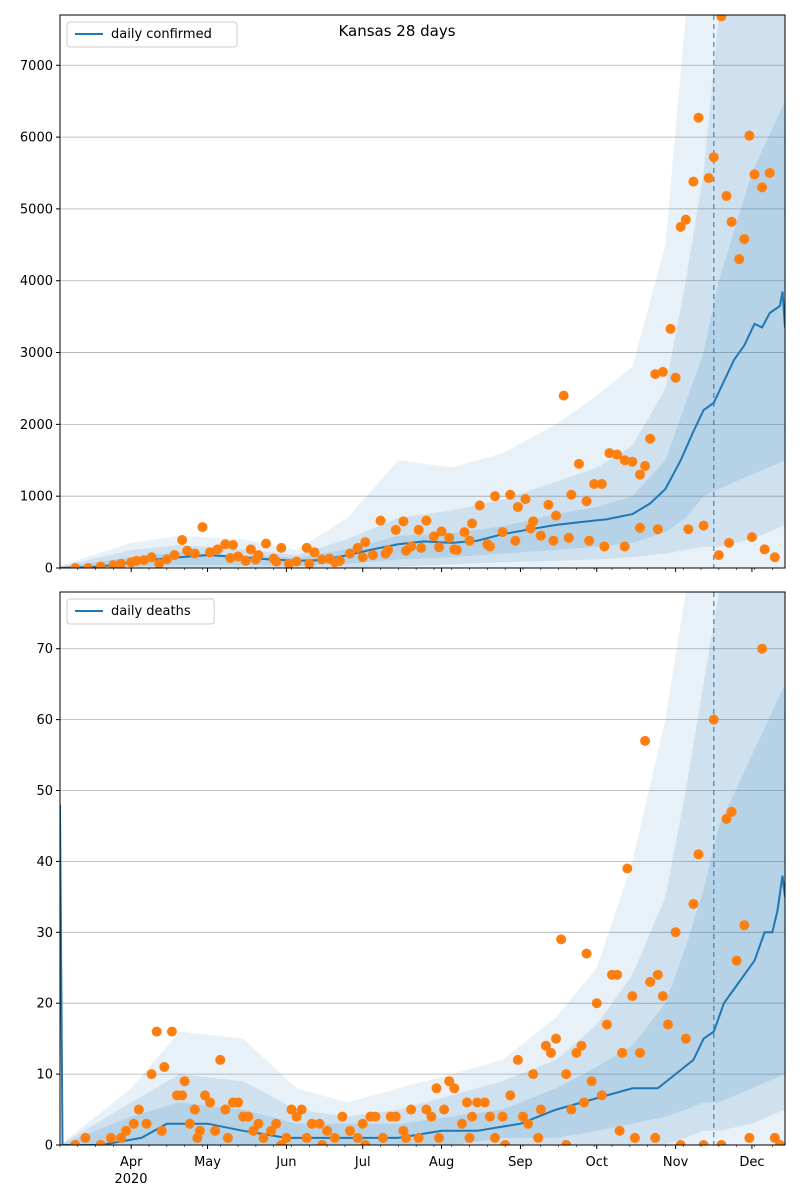 This screenshot has width=800, height=1200. I want to click on y-tick-label: 70, so click(44, 649).